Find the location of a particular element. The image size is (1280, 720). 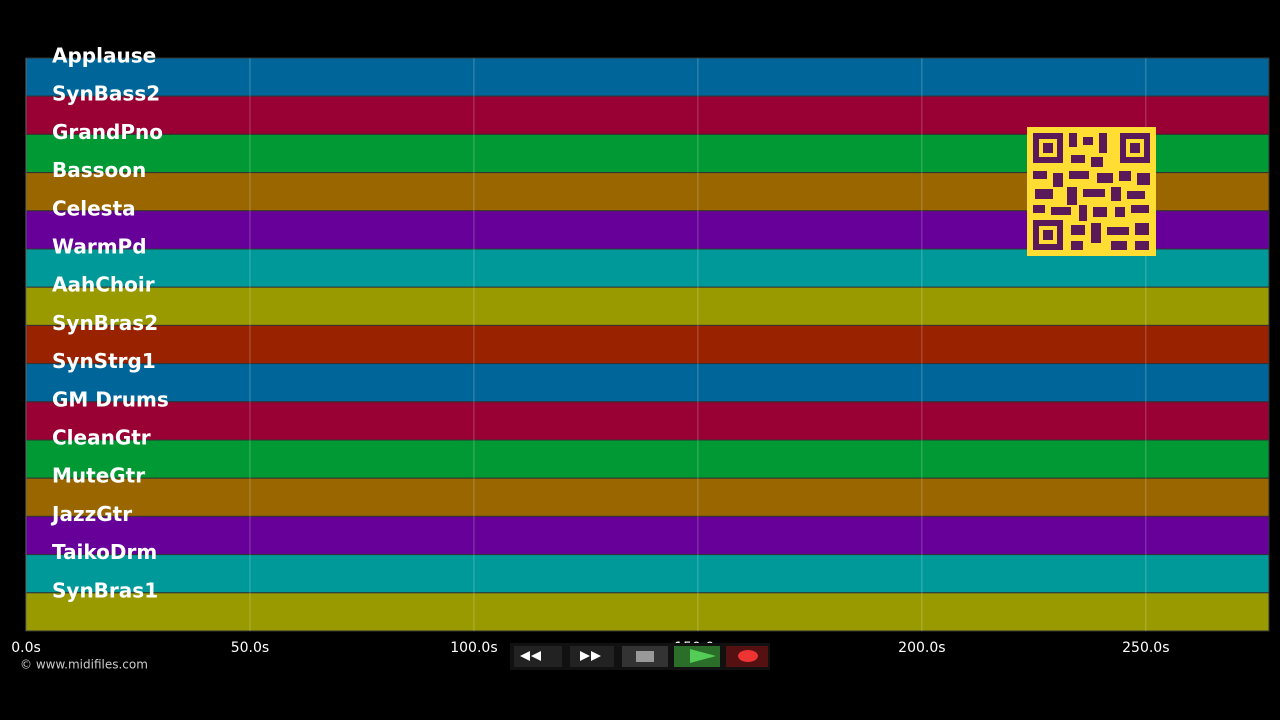

track-label: JazzGtr is located at coordinates (91, 514).